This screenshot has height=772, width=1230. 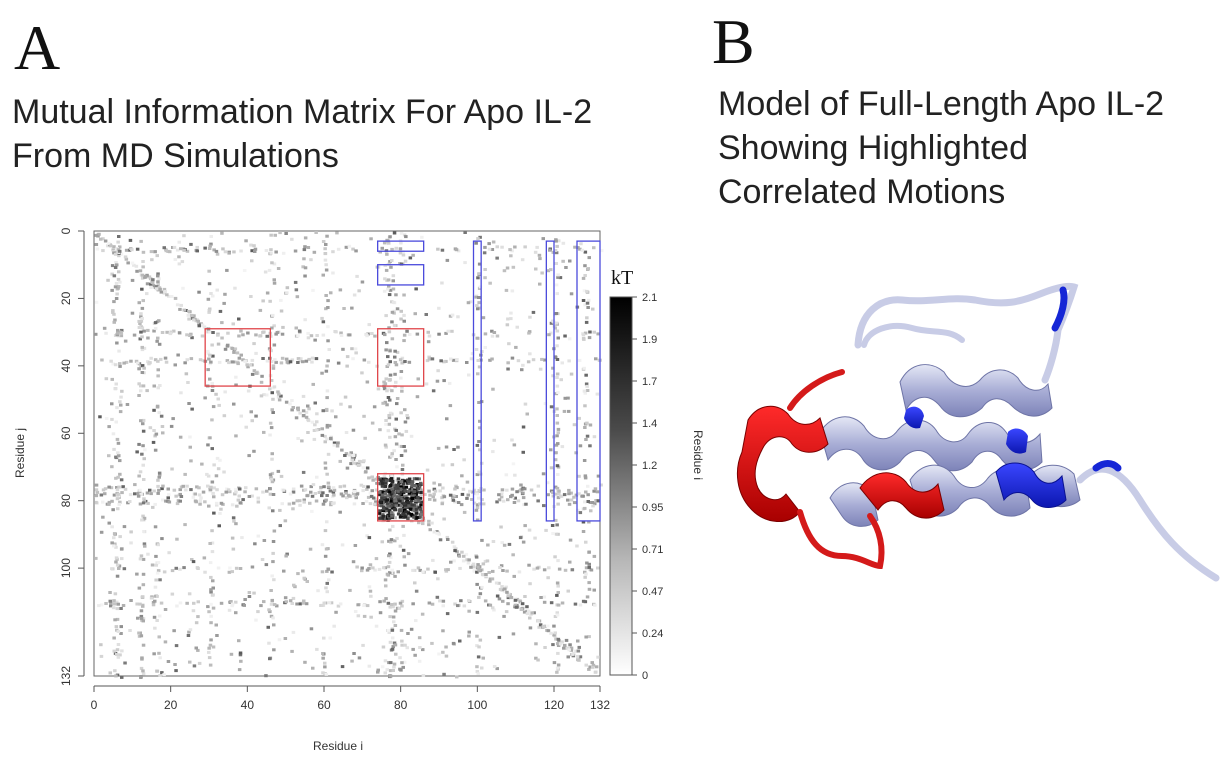 What do you see at coordinates (652, 634) in the screenshot?
I see `colorbar-tick-label: 0.24` at bounding box center [652, 634].